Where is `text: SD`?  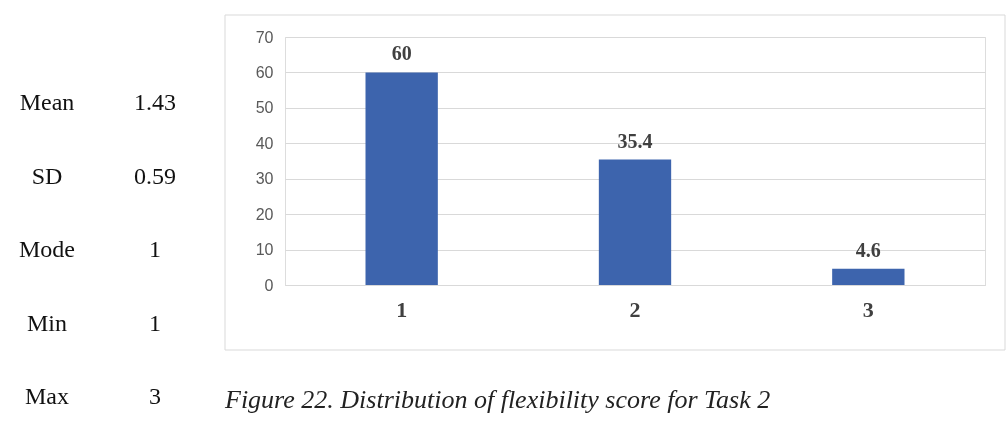
text: SD is located at coordinates (47, 175).